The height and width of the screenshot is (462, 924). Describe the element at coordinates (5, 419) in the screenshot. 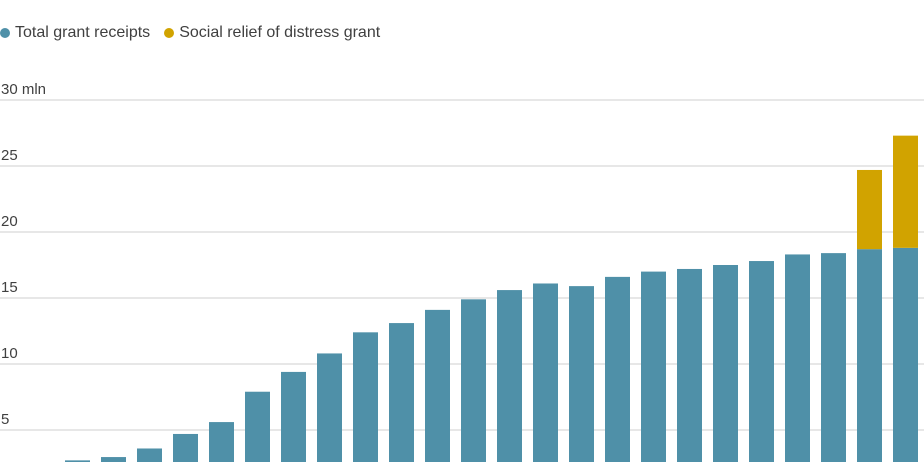

I see `y-tick-label-5: 5` at that location.